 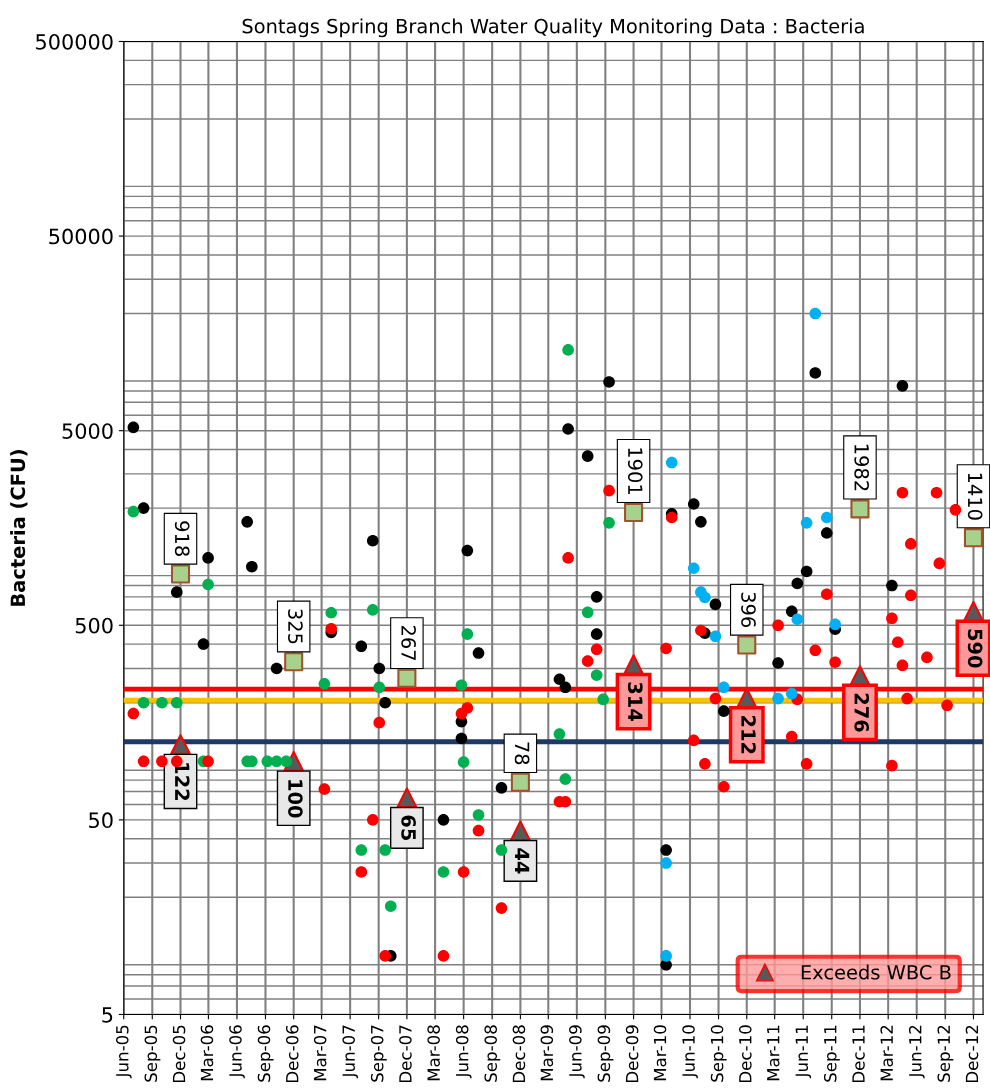 I want to click on x-tick-label: Sep-12, so click(x=945, y=1053).